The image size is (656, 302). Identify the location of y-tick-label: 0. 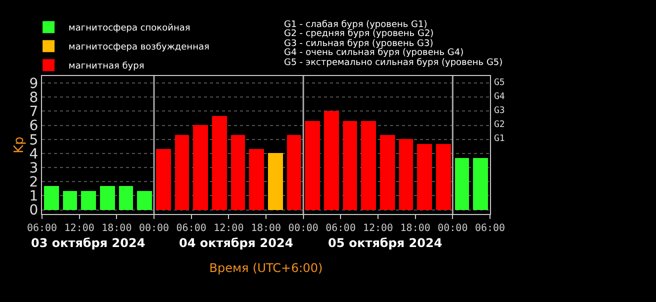
(33, 210).